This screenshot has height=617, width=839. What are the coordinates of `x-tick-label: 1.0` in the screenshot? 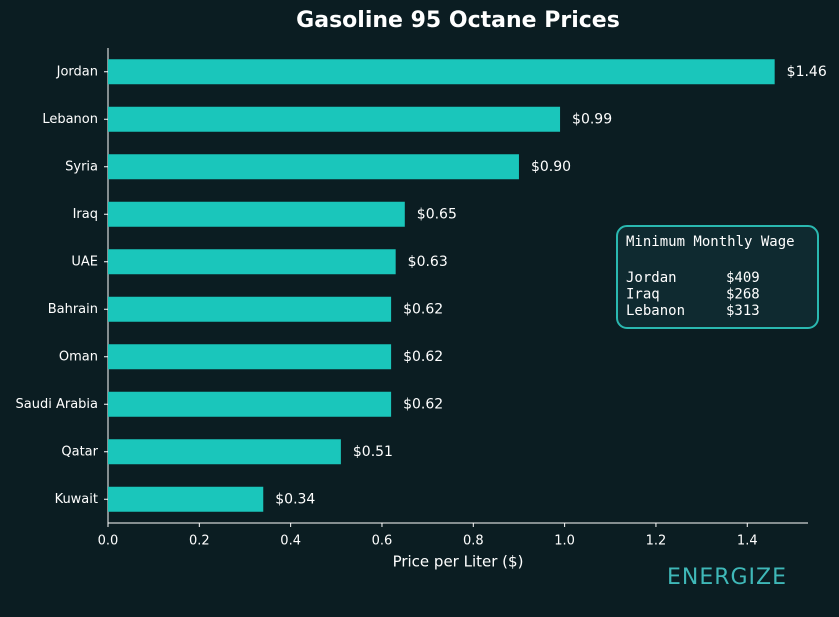 It's located at (564, 541).